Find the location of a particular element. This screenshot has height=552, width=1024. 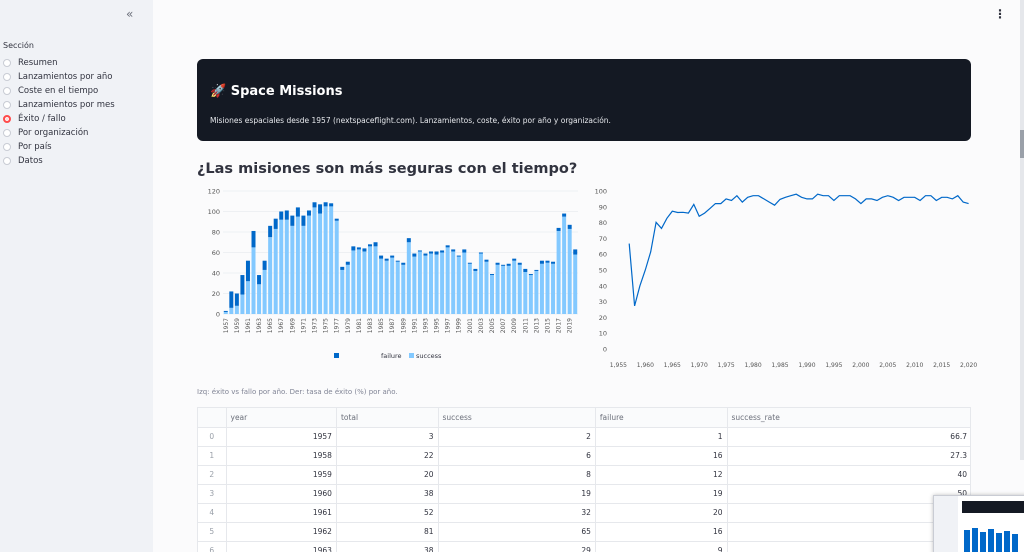

y-tick-label: 30 is located at coordinates (603, 302).